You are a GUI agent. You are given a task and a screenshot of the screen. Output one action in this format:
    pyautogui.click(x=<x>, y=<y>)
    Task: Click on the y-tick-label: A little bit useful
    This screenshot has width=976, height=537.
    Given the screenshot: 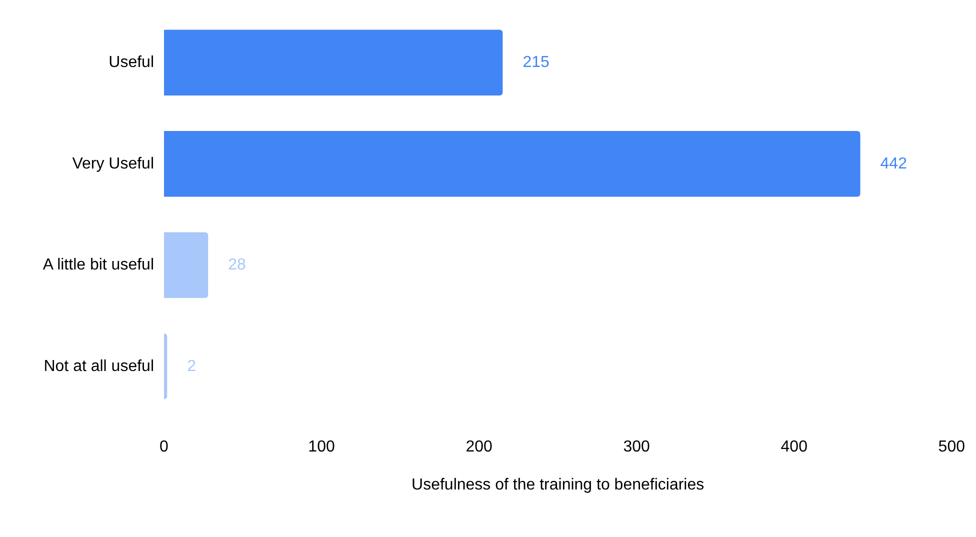 What is the action you would take?
    pyautogui.click(x=98, y=265)
    